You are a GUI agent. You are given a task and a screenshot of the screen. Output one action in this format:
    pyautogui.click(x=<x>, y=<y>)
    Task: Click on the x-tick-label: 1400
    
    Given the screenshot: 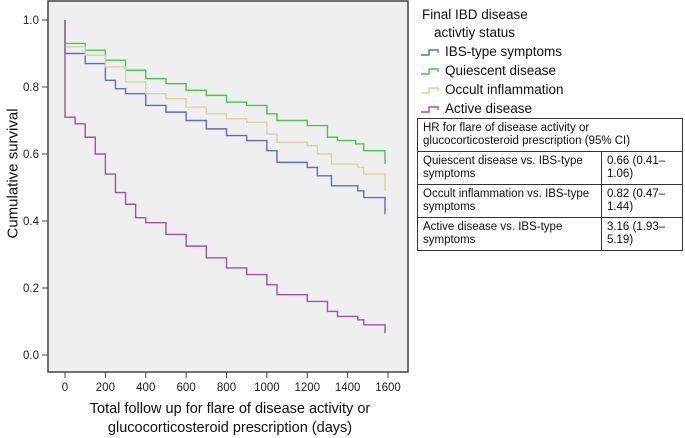 What is the action you would take?
    pyautogui.click(x=348, y=388)
    